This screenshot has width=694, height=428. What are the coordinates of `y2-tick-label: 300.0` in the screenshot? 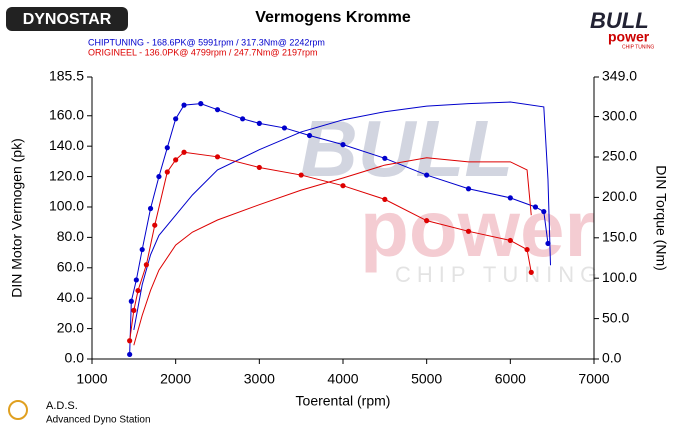 It's located at (619, 115).